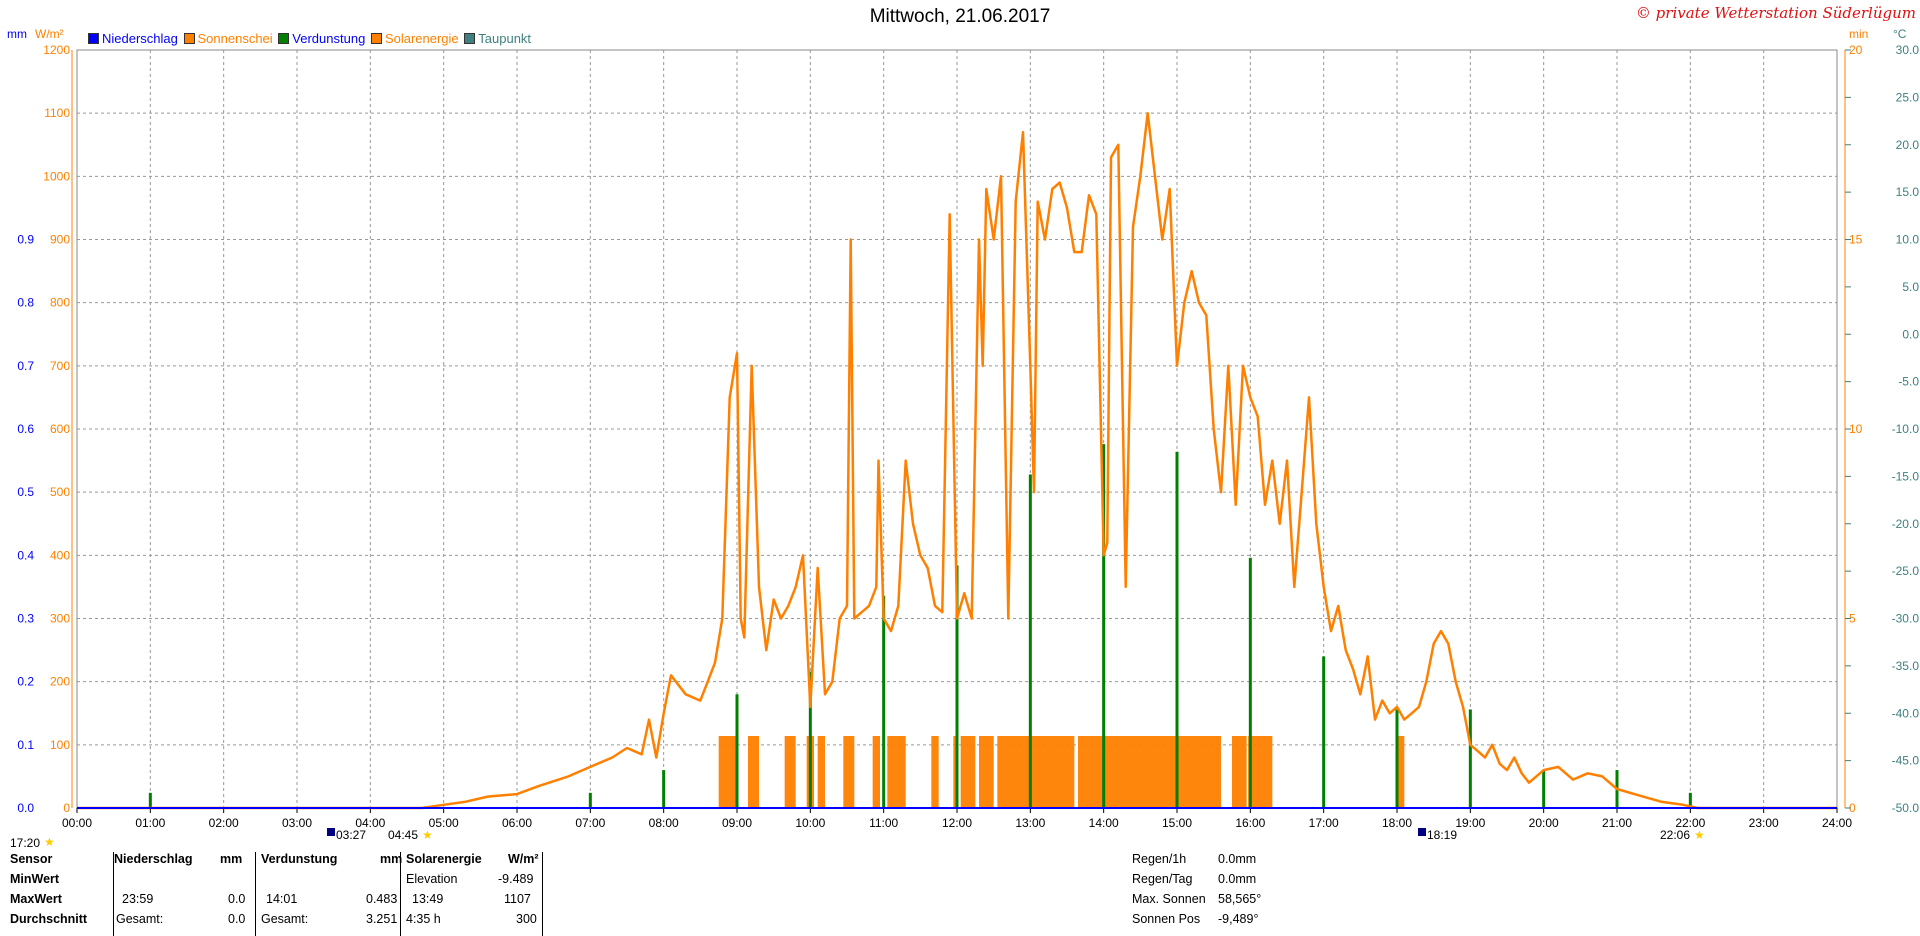 The height and width of the screenshot is (936, 1920). Describe the element at coordinates (1699, 835) in the screenshot. I see `sunset-icon: ★` at that location.